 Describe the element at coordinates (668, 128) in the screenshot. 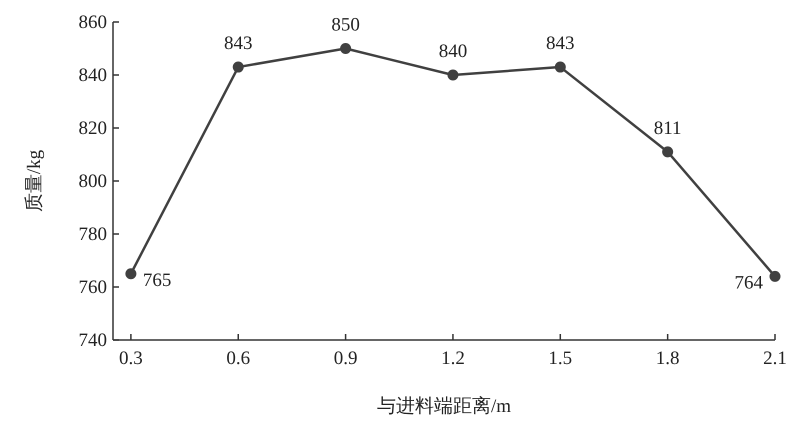

I see `data-label: 811` at that location.